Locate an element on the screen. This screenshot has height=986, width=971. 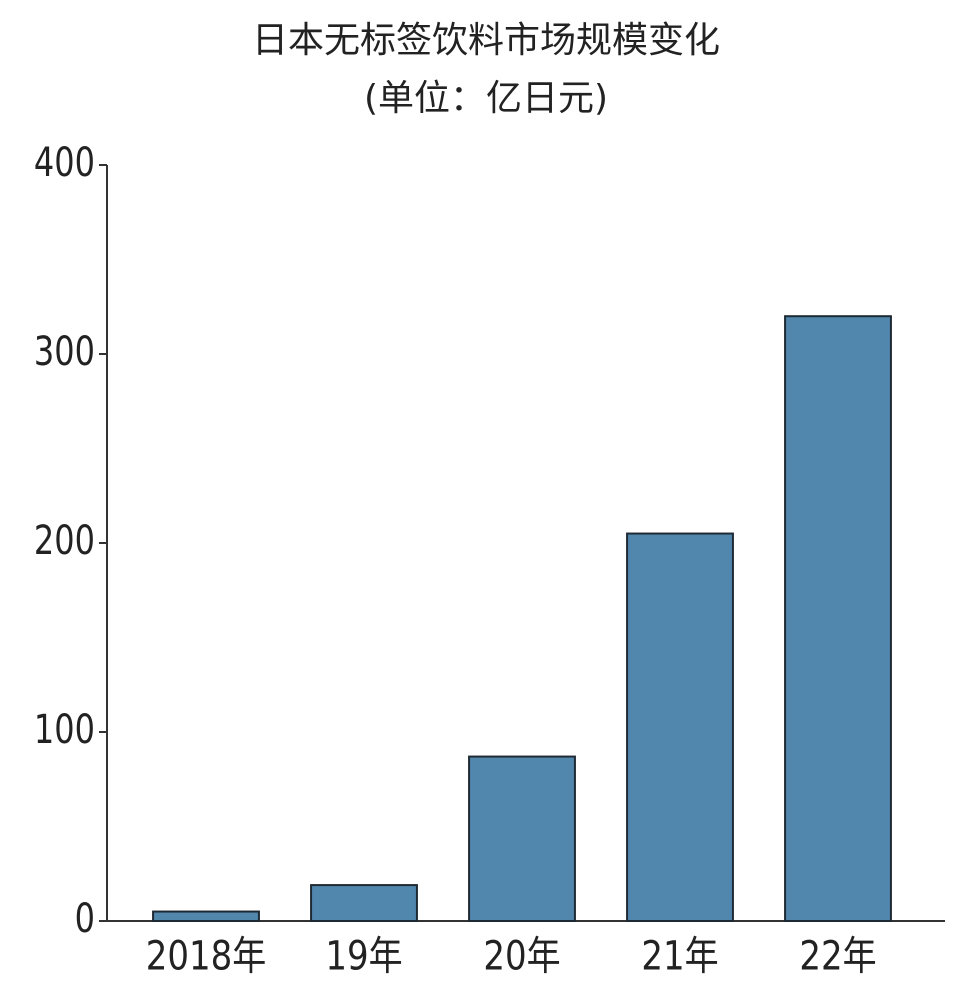
y-tick-label: 0 is located at coordinates (85, 917).